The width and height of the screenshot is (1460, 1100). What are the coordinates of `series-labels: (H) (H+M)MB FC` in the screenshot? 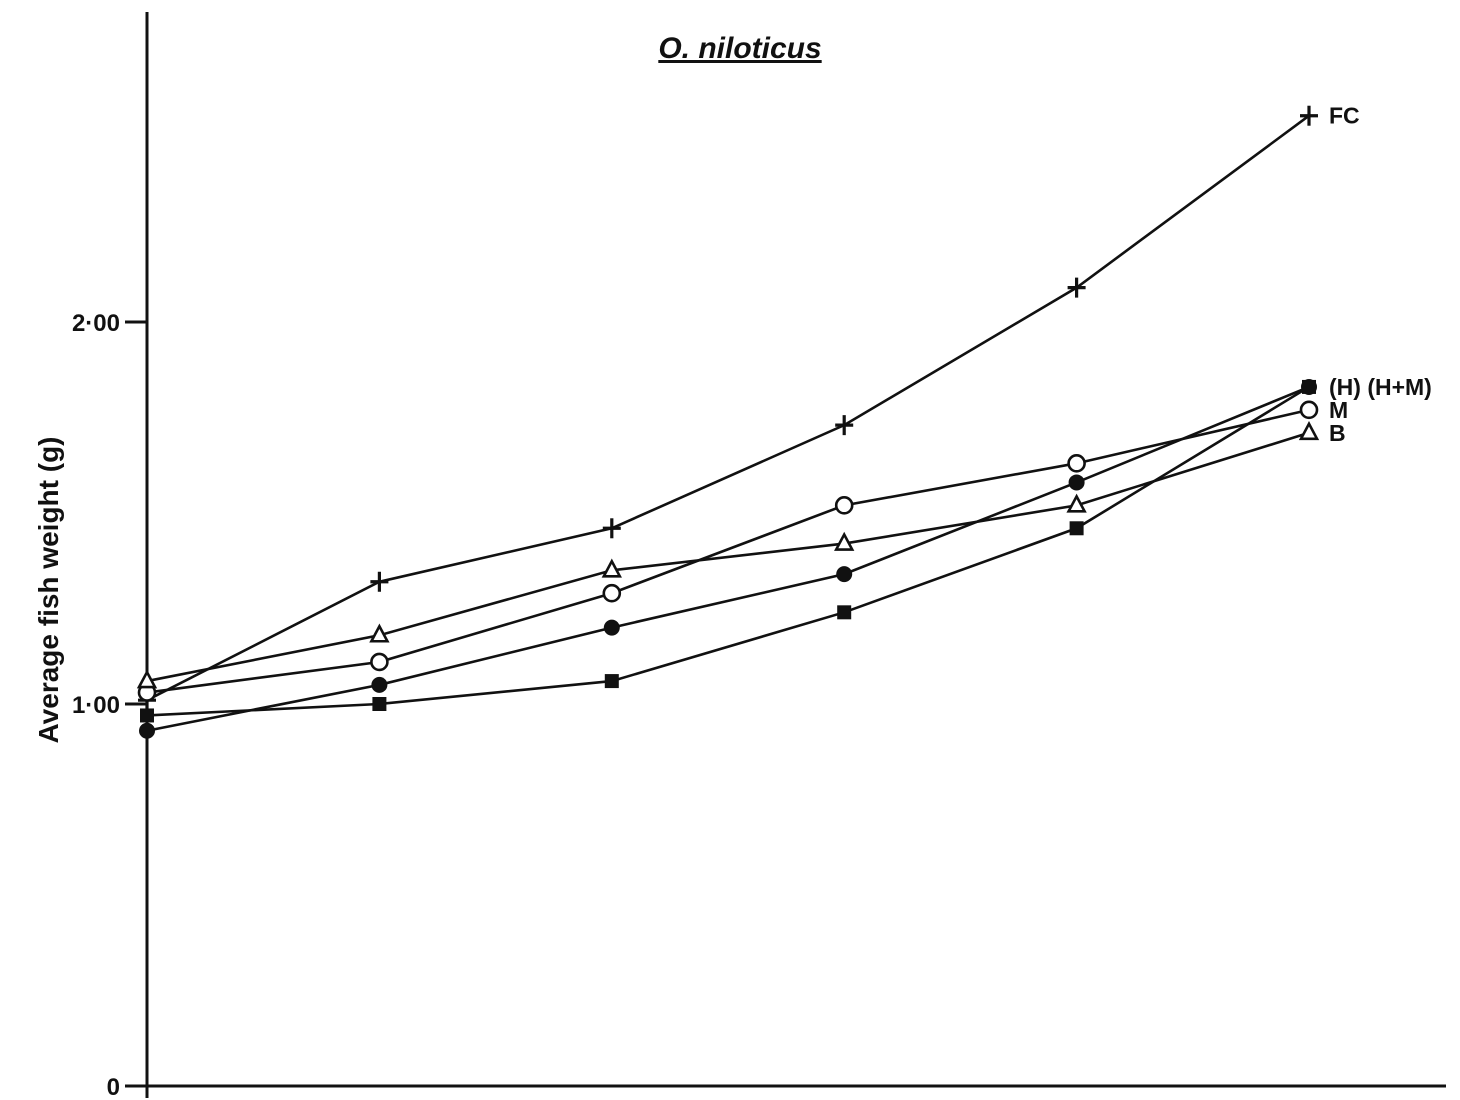 It's located at (1380, 274).